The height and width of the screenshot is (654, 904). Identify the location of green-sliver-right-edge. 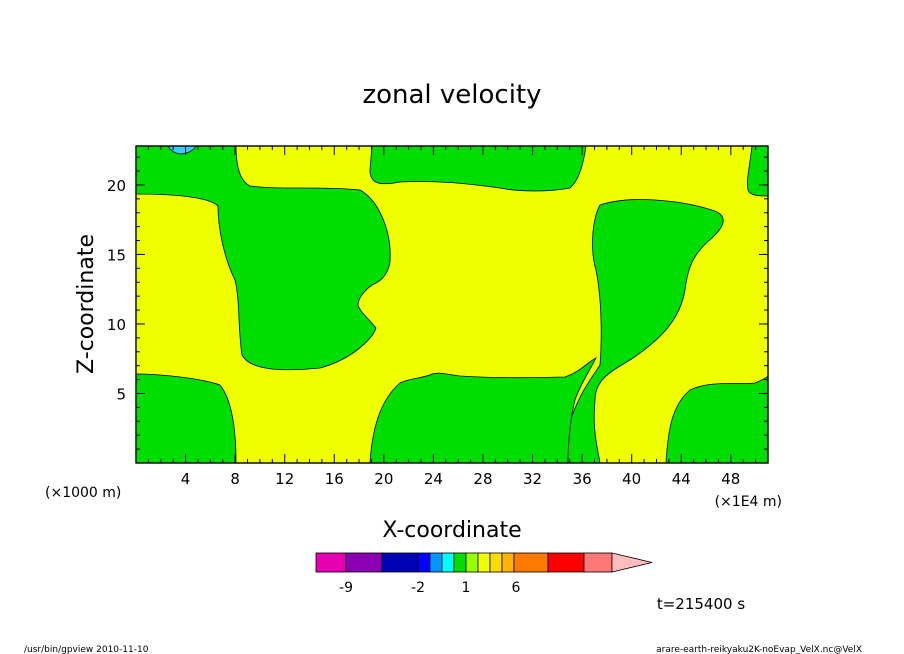
(758, 171).